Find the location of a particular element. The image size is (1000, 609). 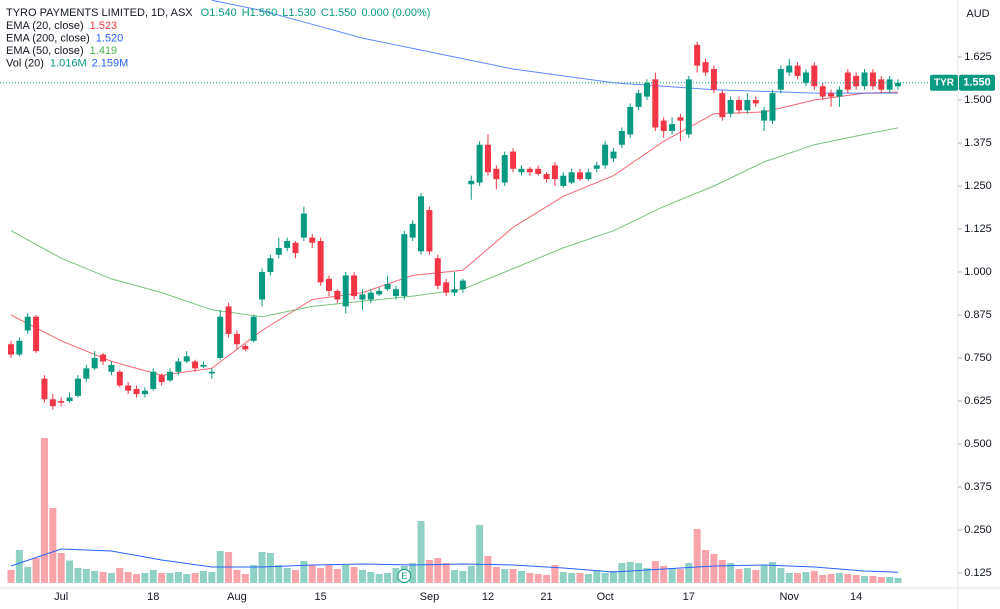

x-tick-label: 17 is located at coordinates (689, 597).